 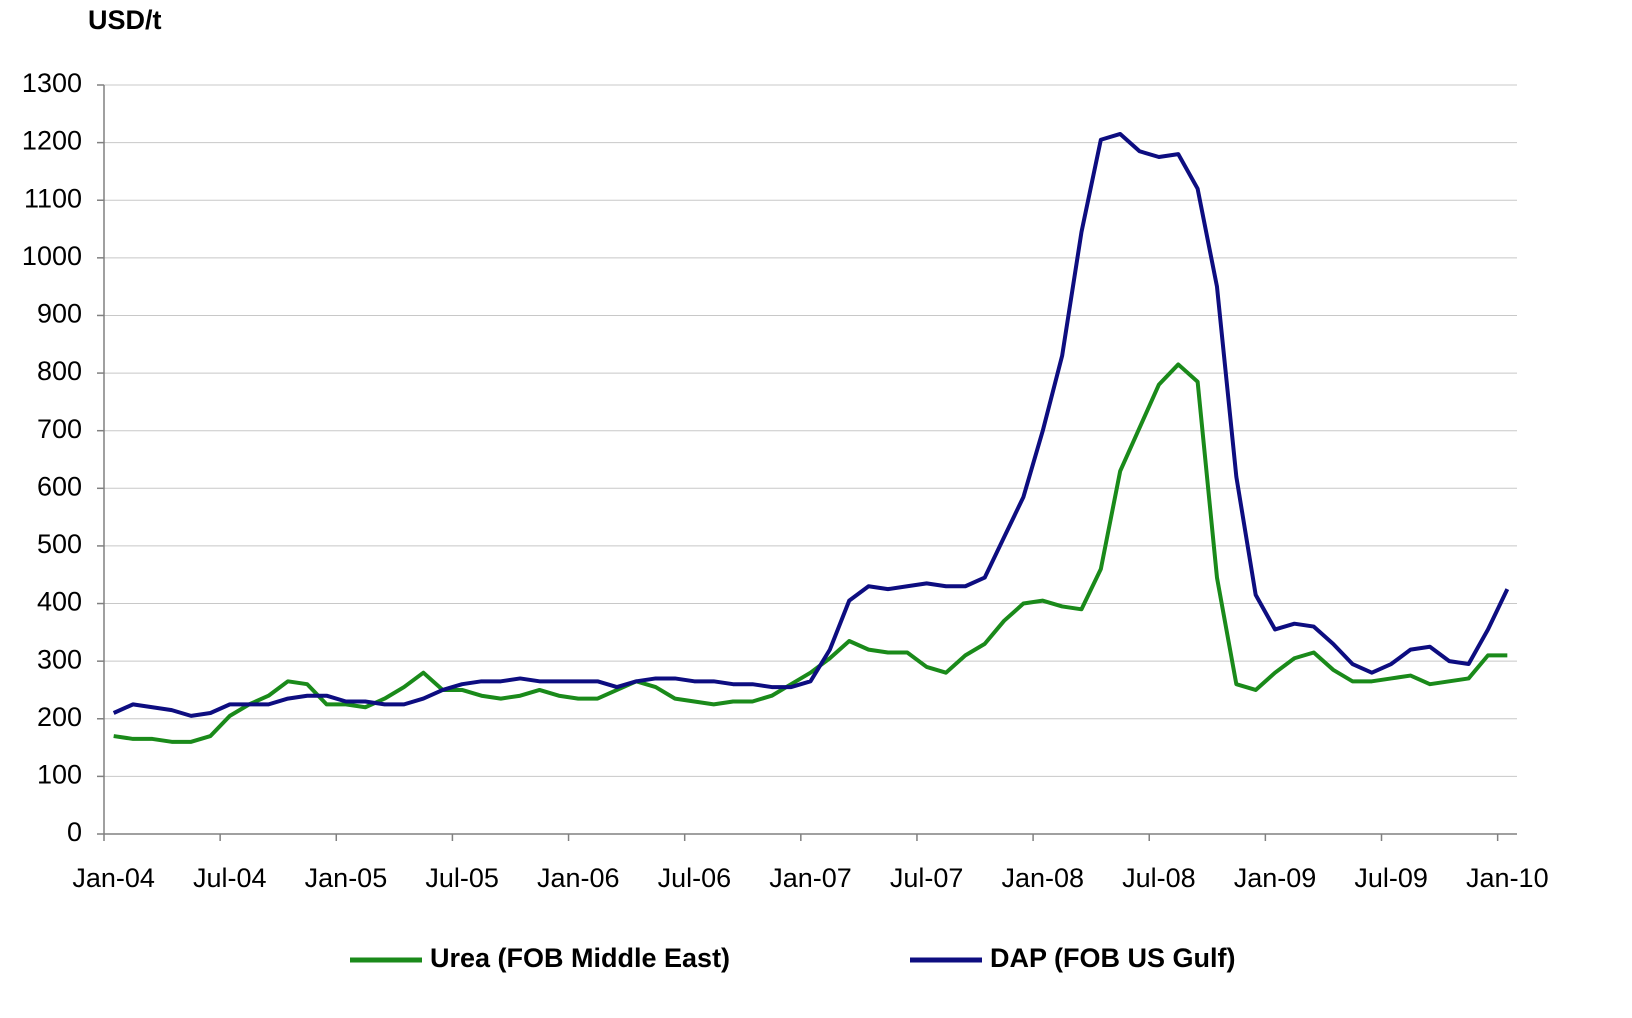 What do you see at coordinates (1391, 878) in the screenshot?
I see `x-tick-label: Jul-09` at bounding box center [1391, 878].